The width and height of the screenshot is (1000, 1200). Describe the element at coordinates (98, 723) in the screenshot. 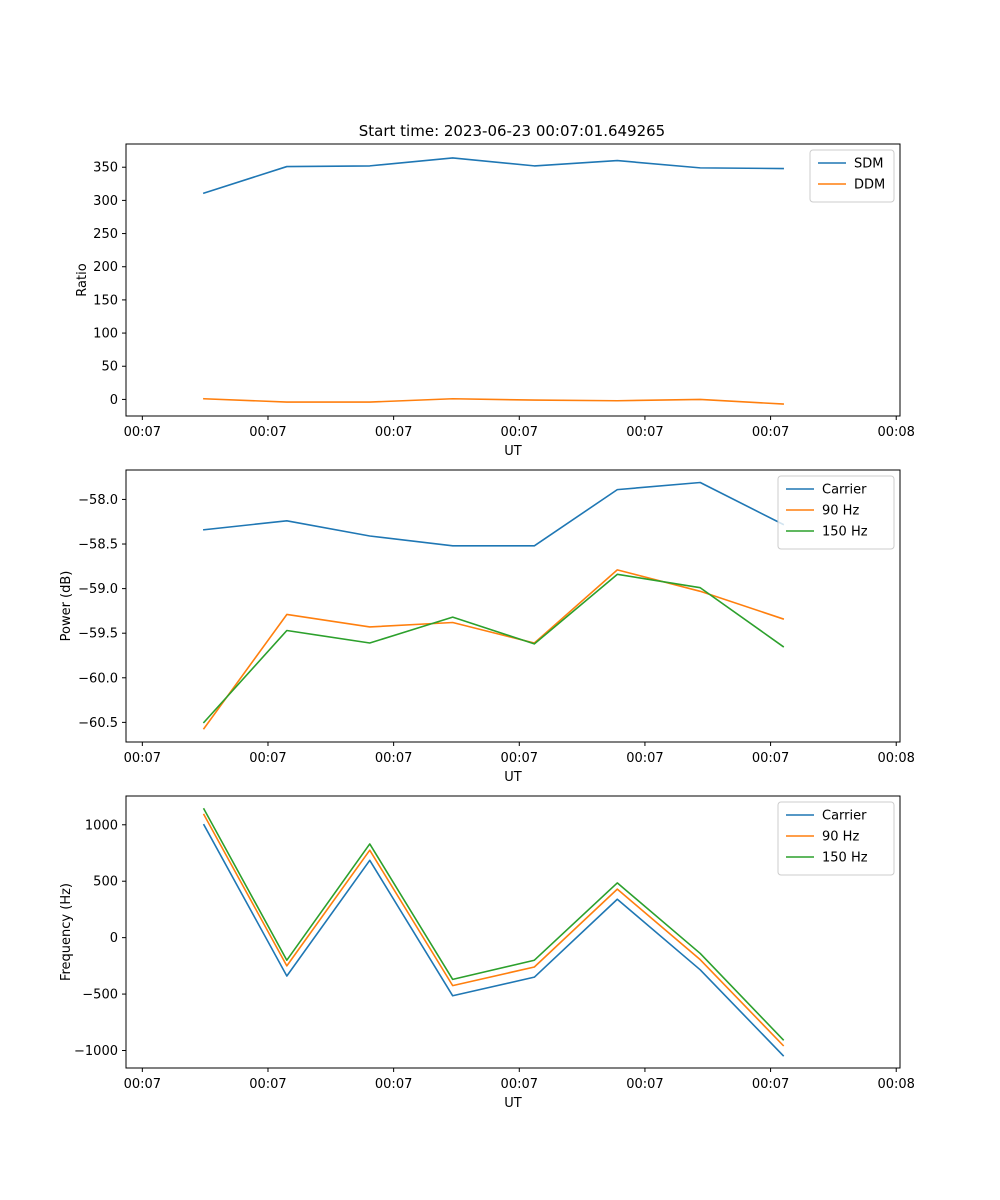

I see `y-tick-label: −60.5` at that location.